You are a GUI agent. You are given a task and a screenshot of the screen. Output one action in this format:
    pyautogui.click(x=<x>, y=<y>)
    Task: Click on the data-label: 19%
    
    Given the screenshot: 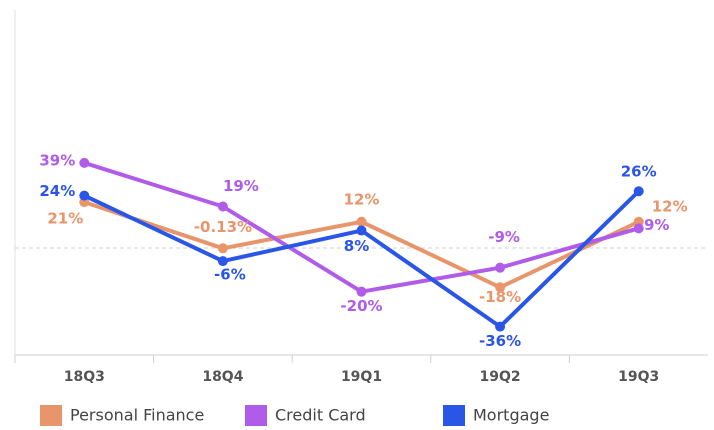 What is the action you would take?
    pyautogui.click(x=241, y=186)
    